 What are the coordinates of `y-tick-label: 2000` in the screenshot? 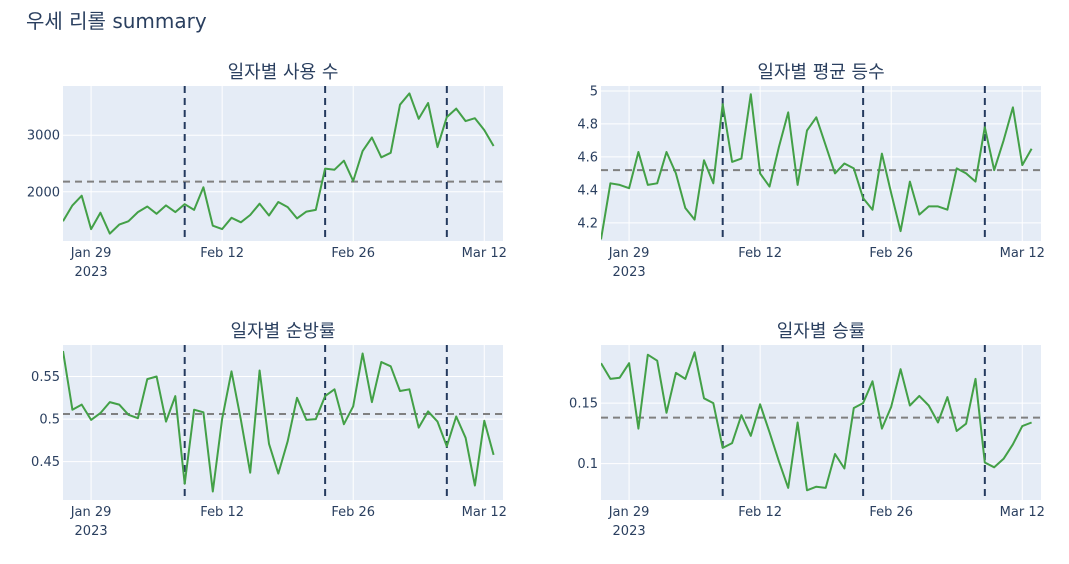 It's located at (43, 192).